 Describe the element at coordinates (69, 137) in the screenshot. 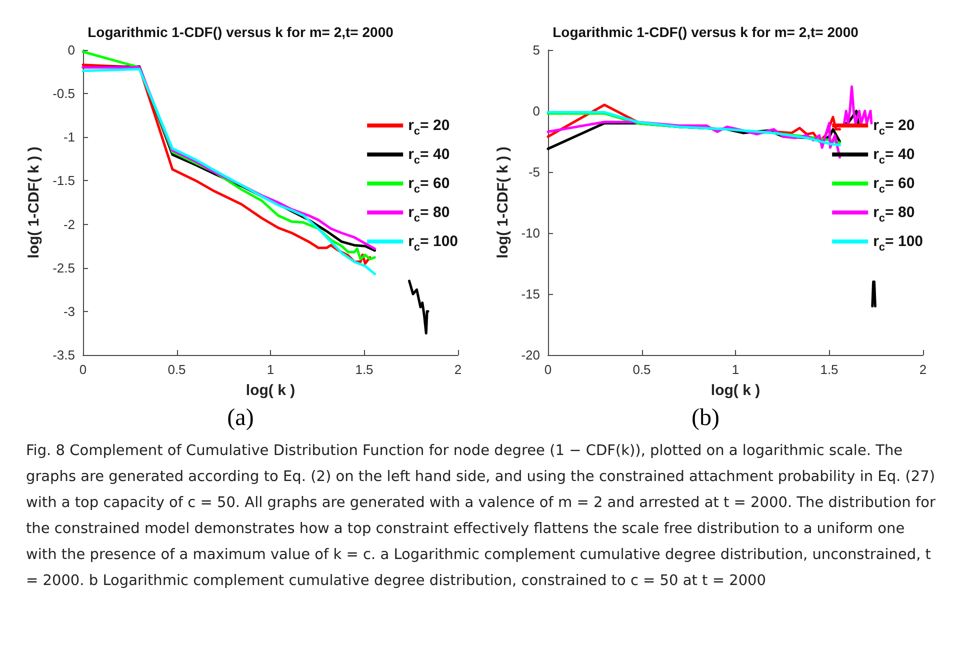

I see `y-tick-label: -1` at that location.